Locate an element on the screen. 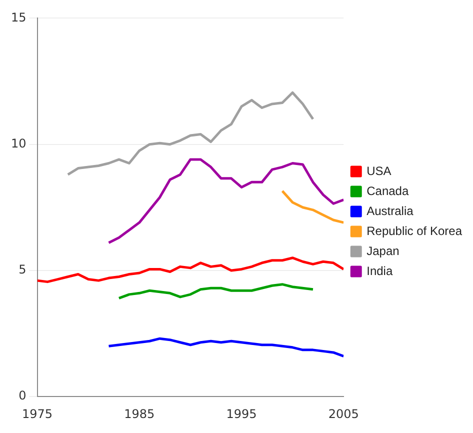 The image size is (473, 433). y-tick-label: 10 is located at coordinates (18, 143).